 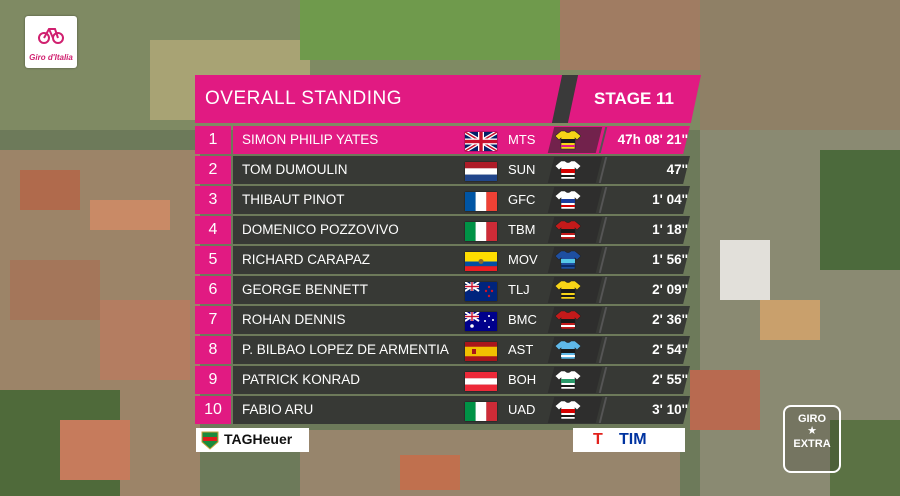 What do you see at coordinates (670, 289) in the screenshot?
I see `time-gap: 2' 09''` at bounding box center [670, 289].